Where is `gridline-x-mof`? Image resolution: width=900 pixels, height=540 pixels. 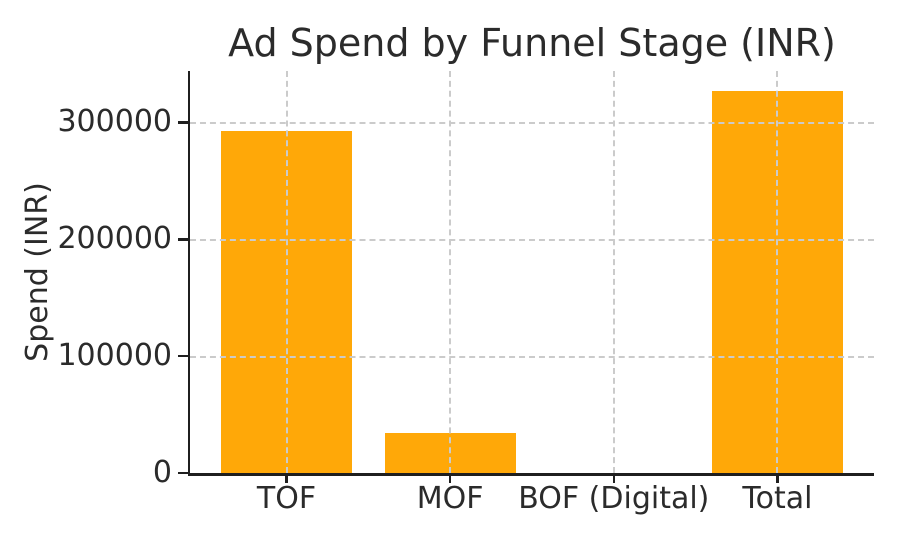 gridline-x-mof is located at coordinates (450, 272).